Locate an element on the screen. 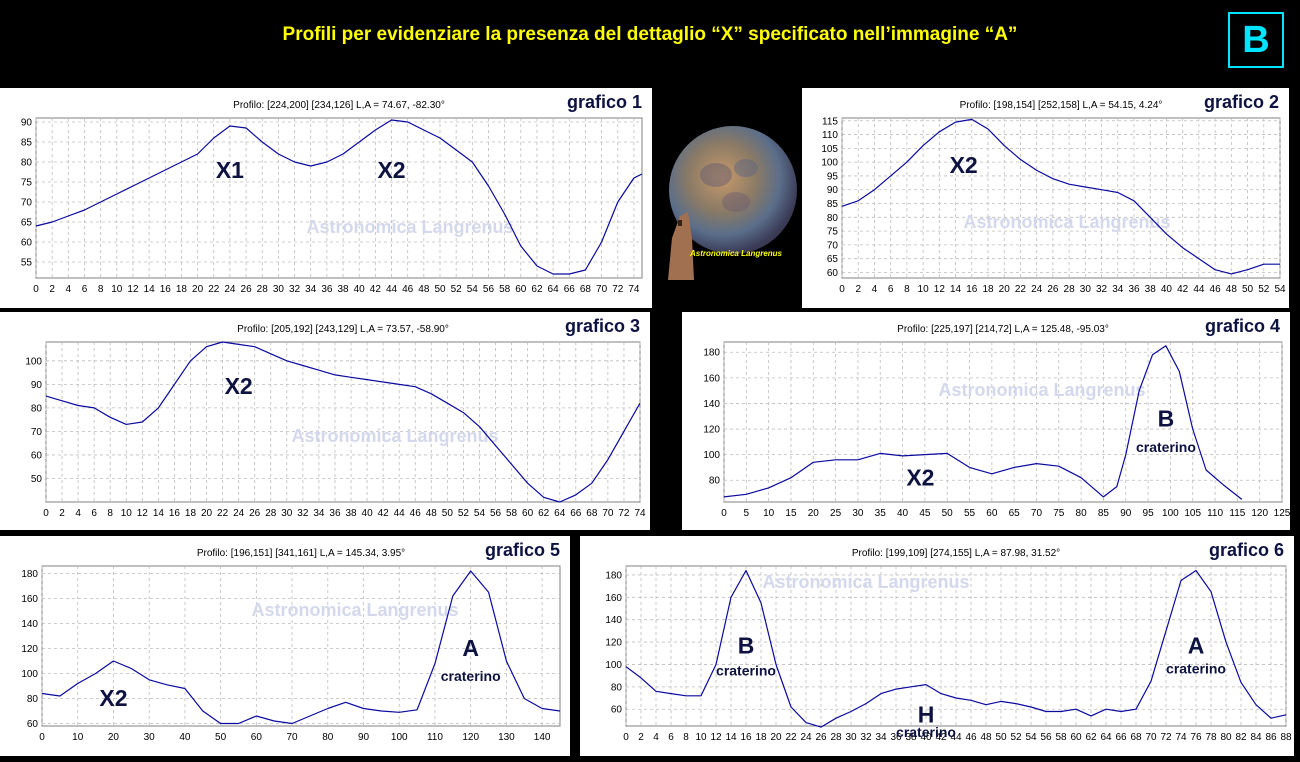 Image resolution: width=1300 pixels, height=762 pixels. chart-title: grafico 2 is located at coordinates (1241, 102).